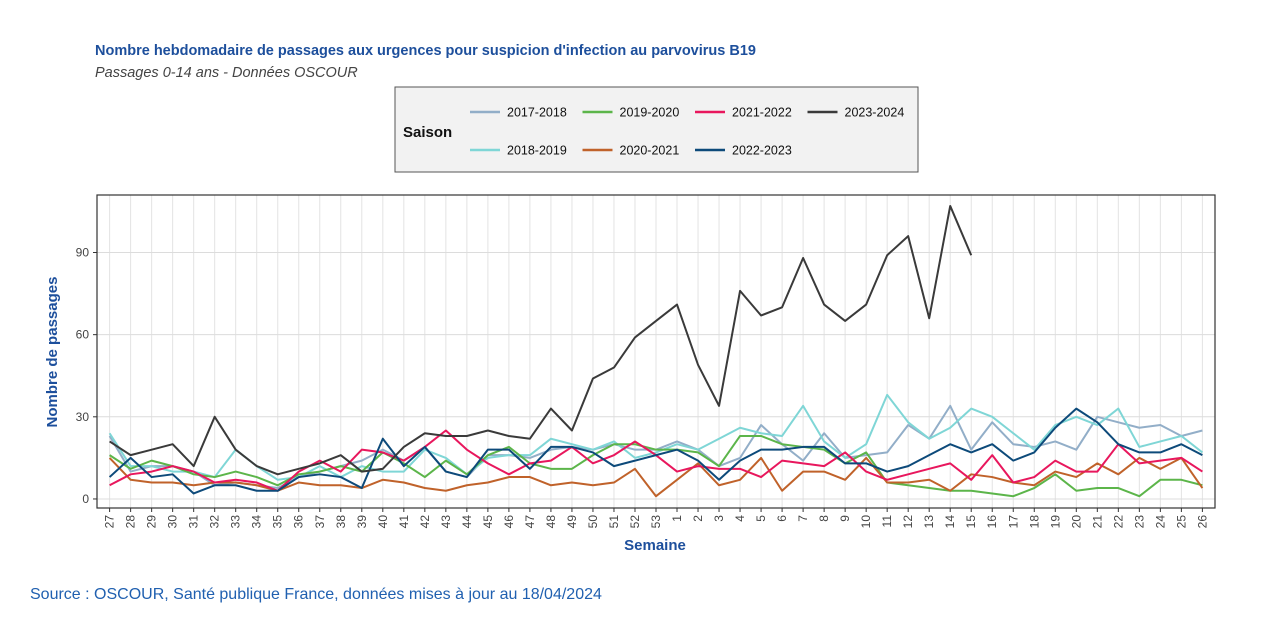 The height and width of the screenshot is (633, 1280). What do you see at coordinates (341, 522) in the screenshot?
I see `x-tick-label: 38` at bounding box center [341, 522].